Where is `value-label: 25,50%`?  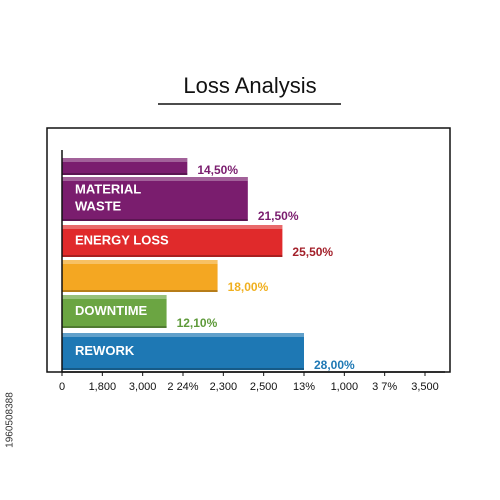 value-label: 25,50% is located at coordinates (312, 252).